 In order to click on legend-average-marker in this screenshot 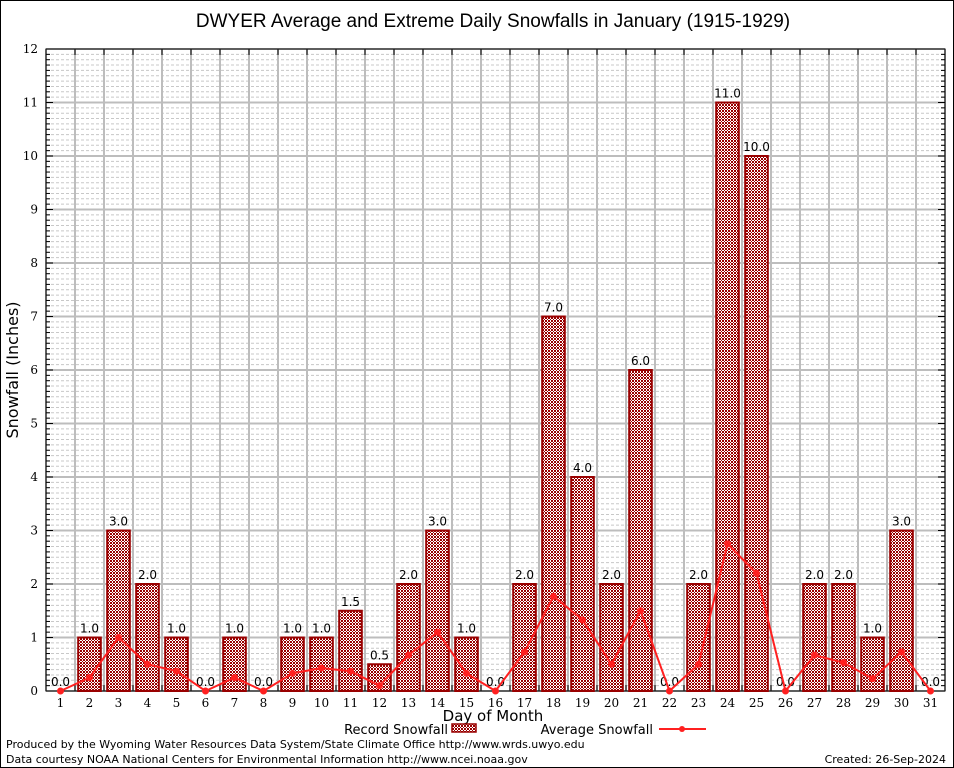, I will do `click(682, 729)`.